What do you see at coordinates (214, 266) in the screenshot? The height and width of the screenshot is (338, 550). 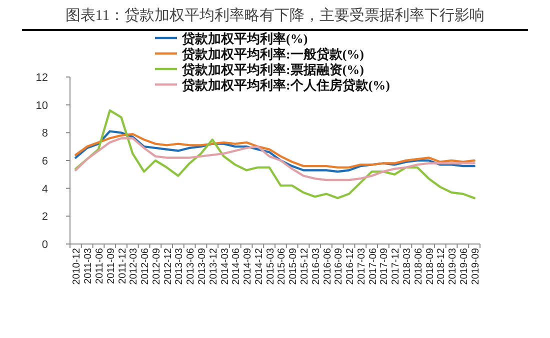 I see `x-tick-label: 2013-12` at bounding box center [214, 266].